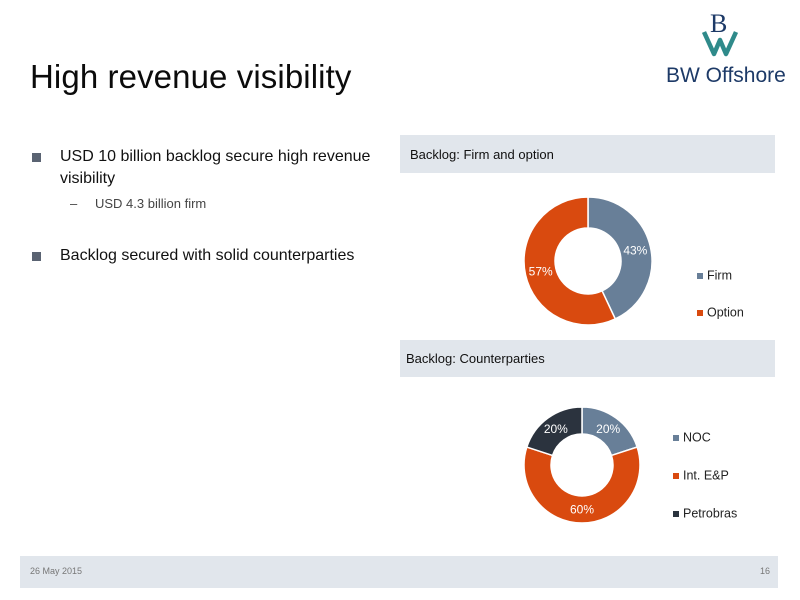  I want to click on data-label-counterparties-1: 60%, so click(582, 510).